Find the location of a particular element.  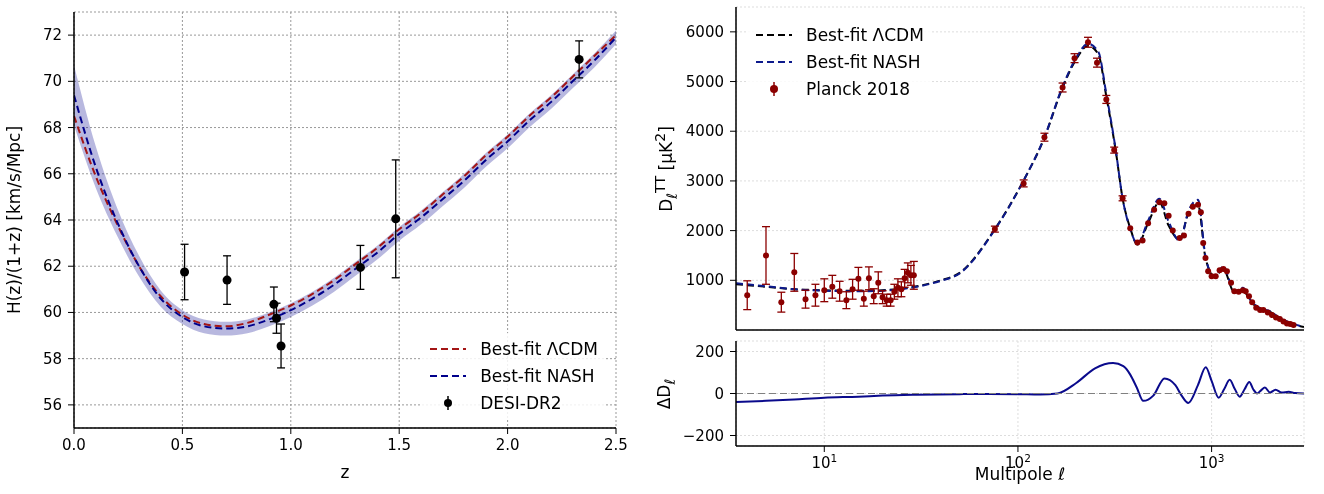

x-tick-label: 2.0 is located at coordinates (507, 445).